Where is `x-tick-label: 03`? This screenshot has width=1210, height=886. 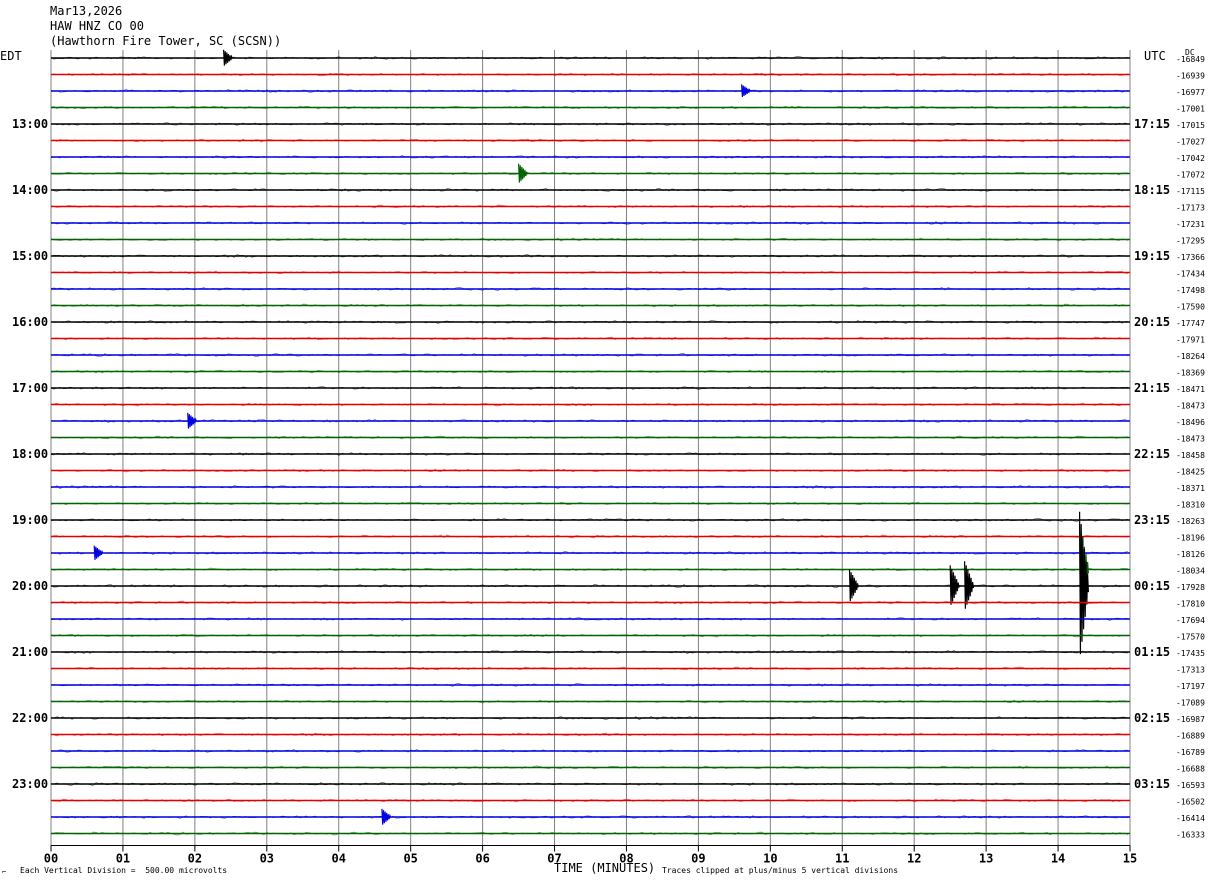
x-tick-label: 03 is located at coordinates (267, 859).